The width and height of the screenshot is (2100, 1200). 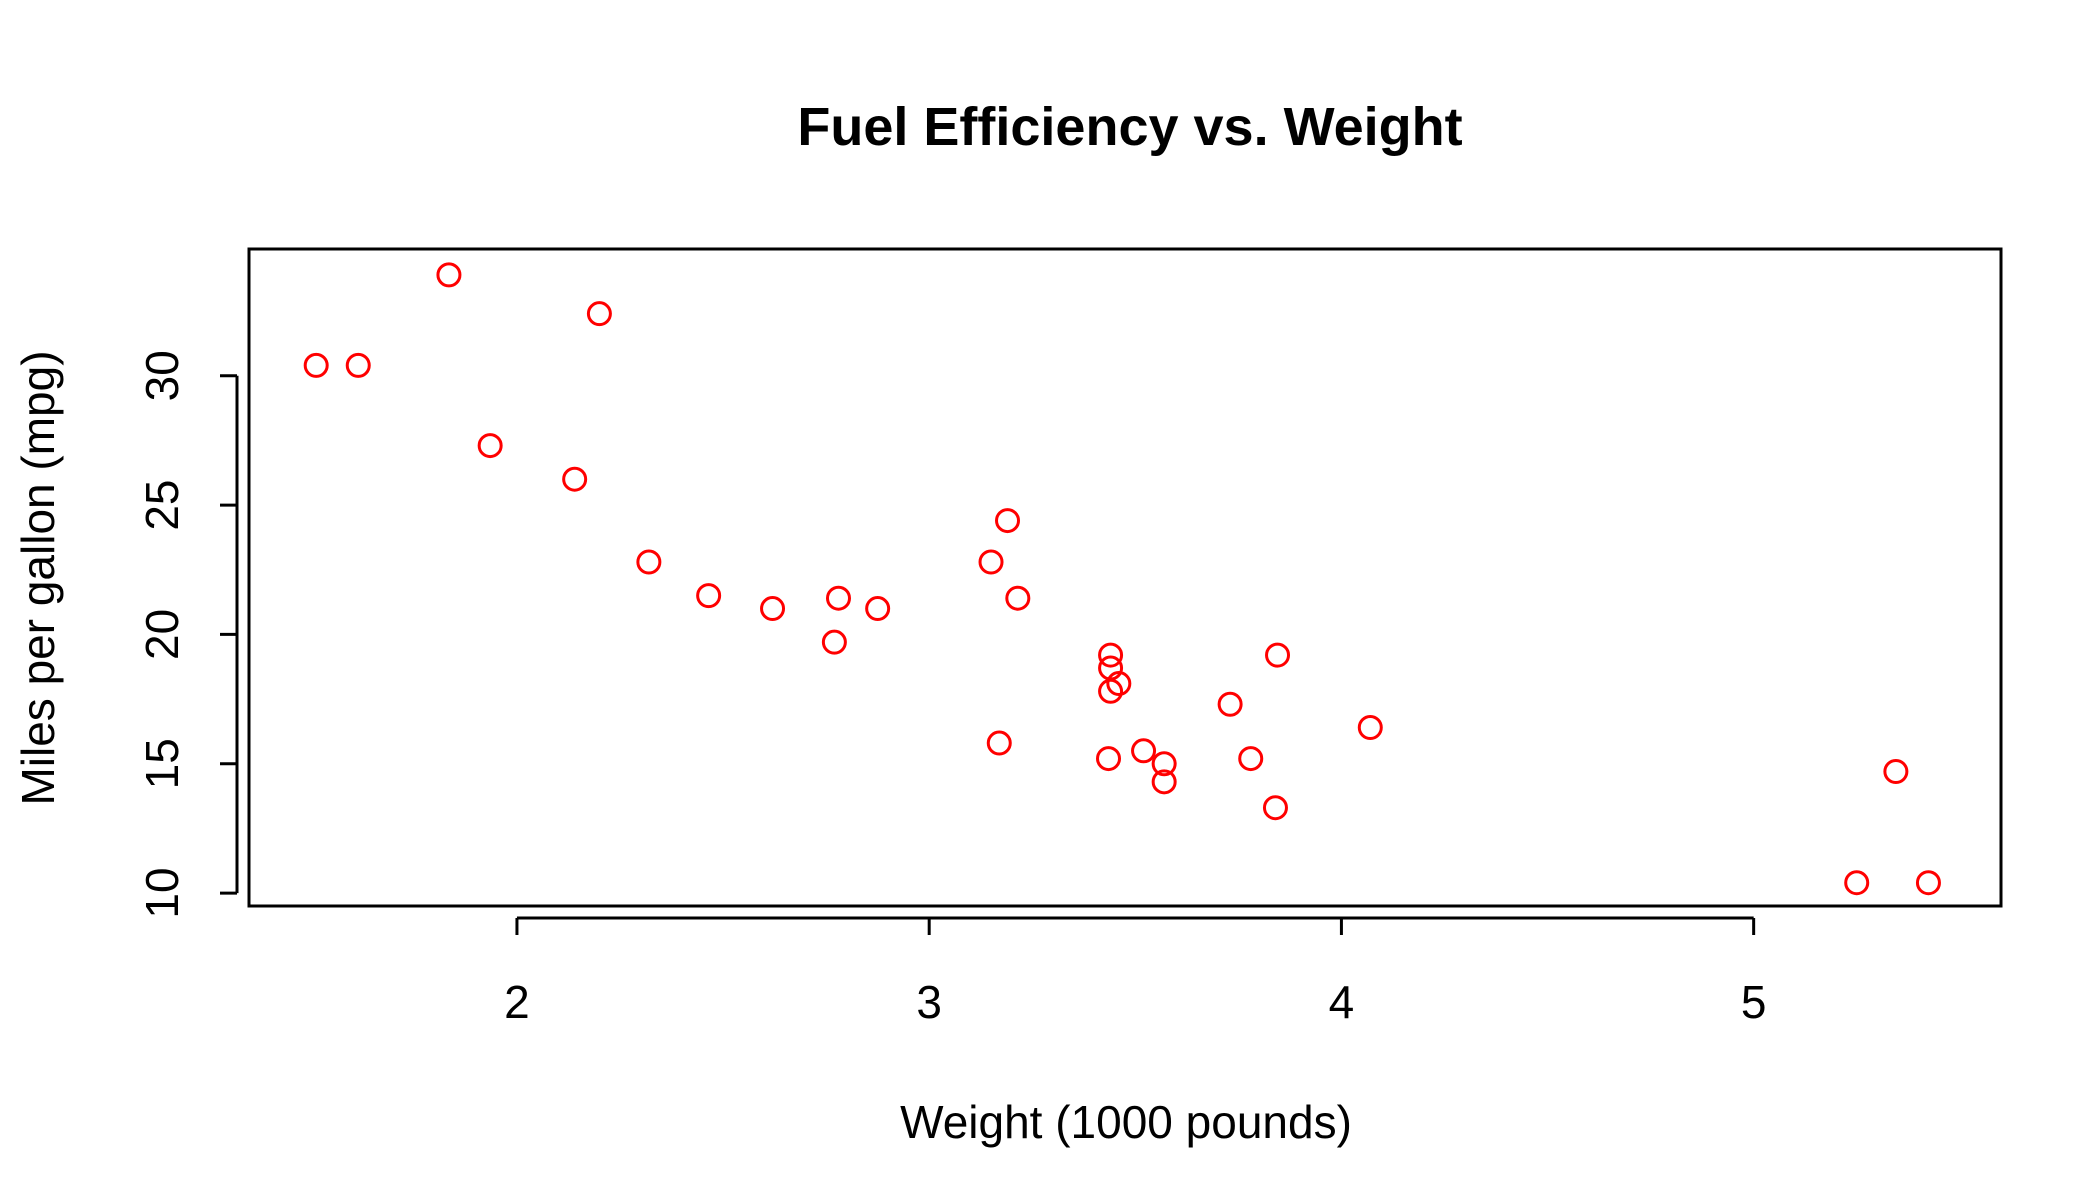 What do you see at coordinates (162, 892) in the screenshot?
I see `y-tick-label: 10` at bounding box center [162, 892].